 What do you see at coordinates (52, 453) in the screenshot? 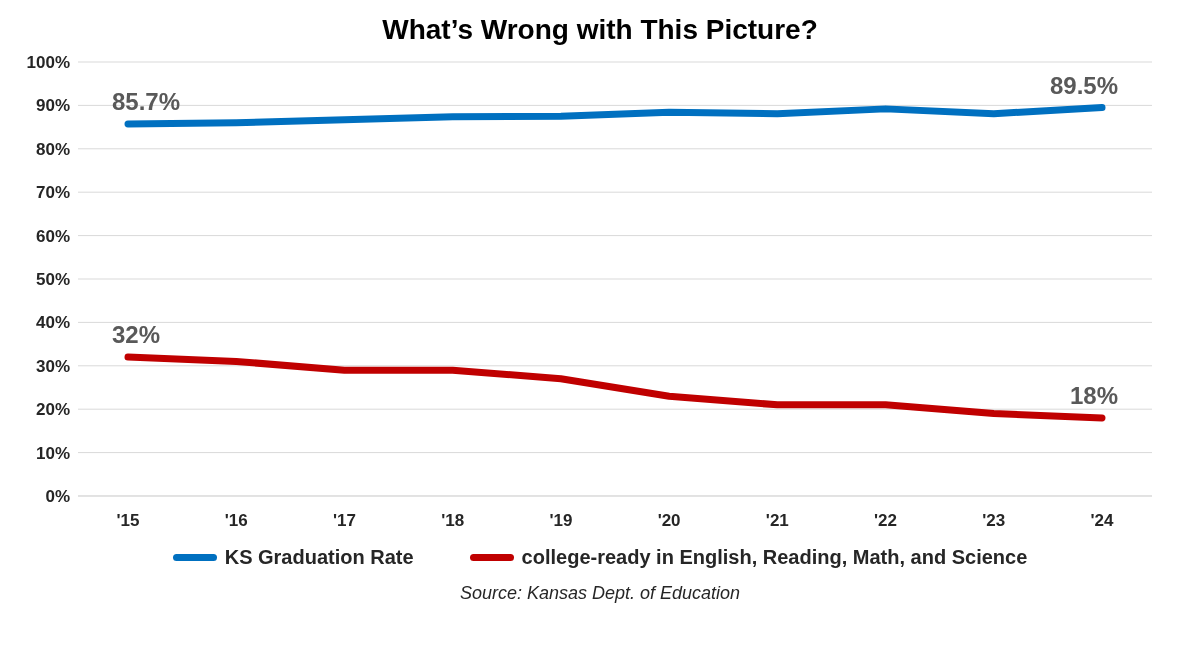
I see `y-tick-label: 10%` at bounding box center [52, 453].